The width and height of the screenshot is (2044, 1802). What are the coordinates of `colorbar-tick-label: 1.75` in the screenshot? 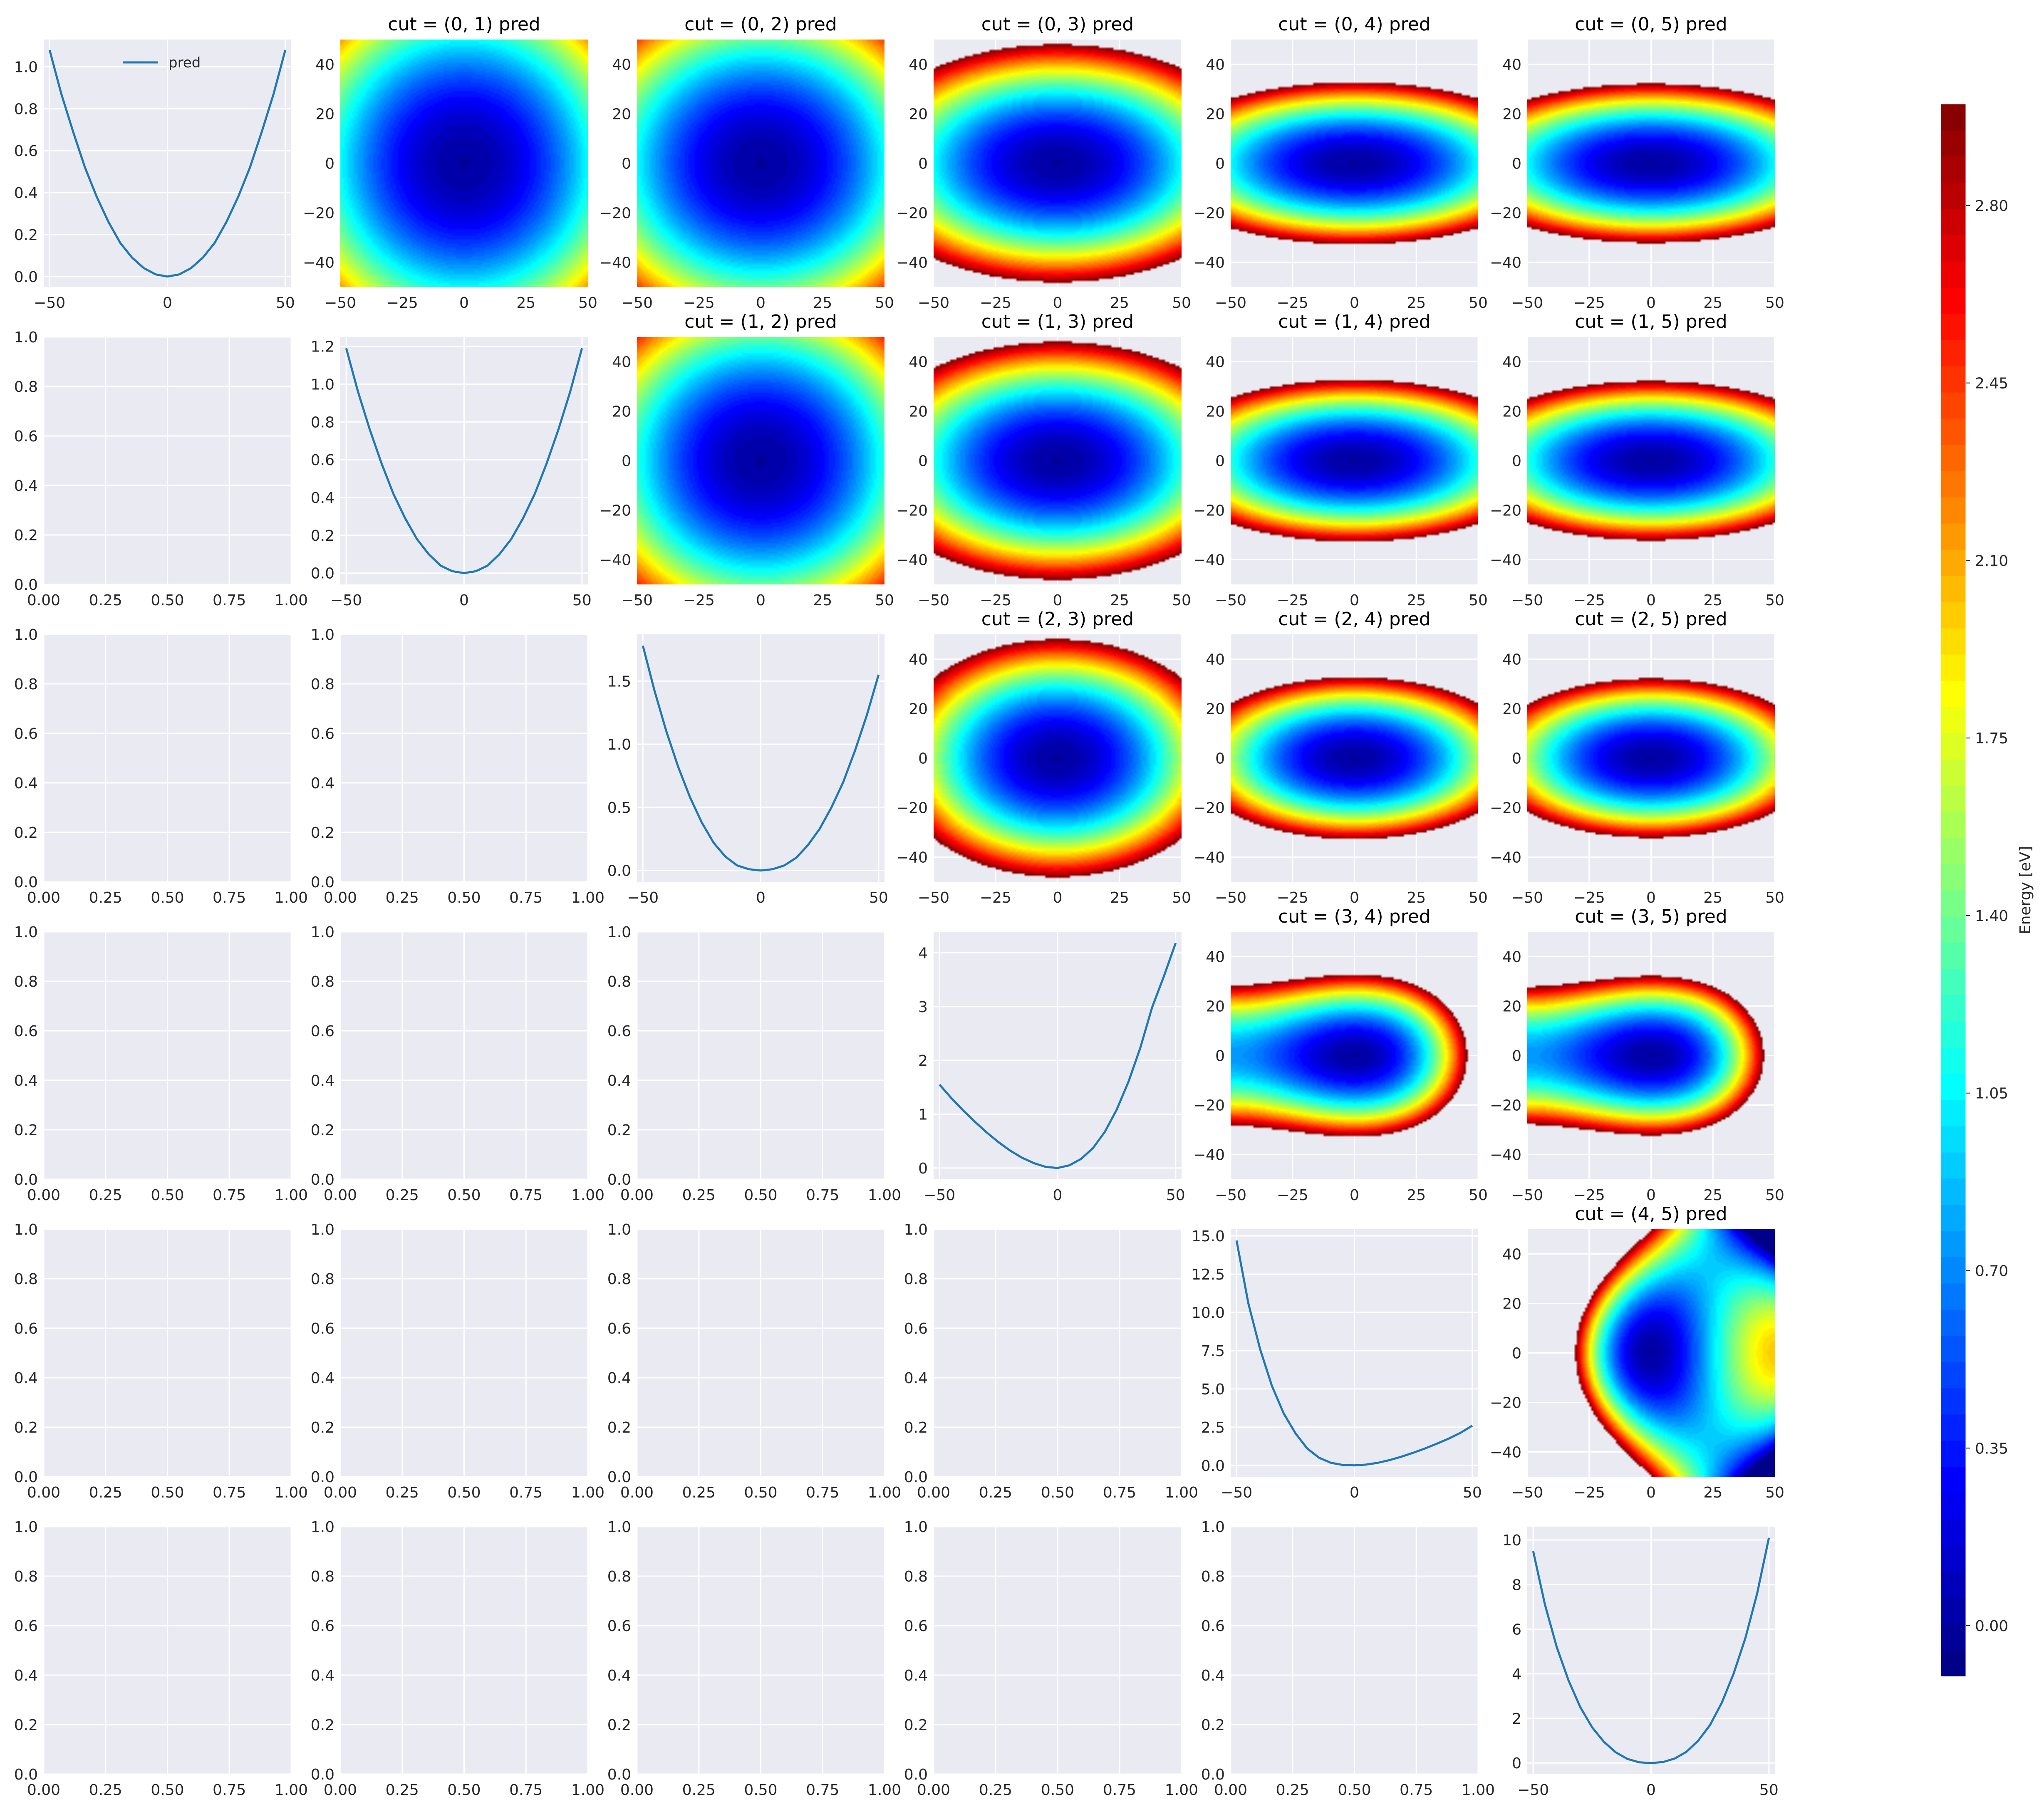 It's located at (1991, 738).